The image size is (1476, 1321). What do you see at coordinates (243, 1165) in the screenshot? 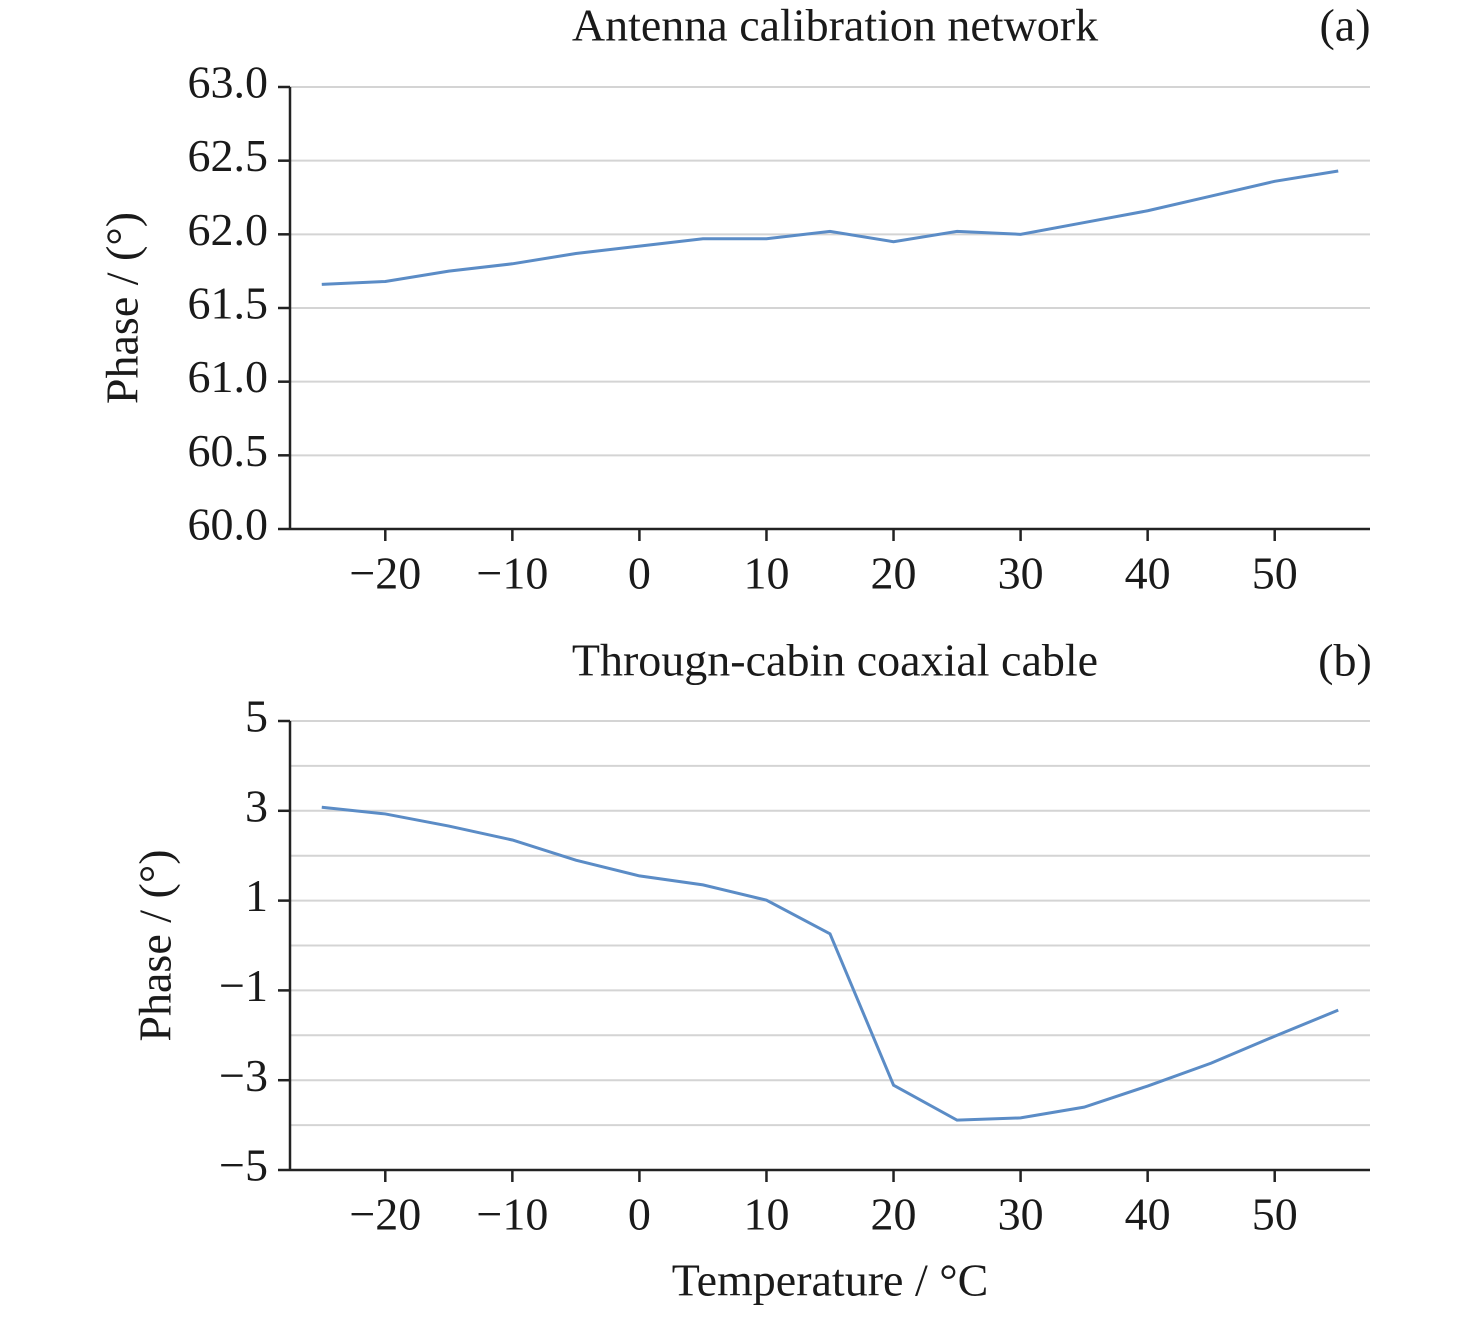
I see `y-tick-label: −5` at bounding box center [243, 1165].